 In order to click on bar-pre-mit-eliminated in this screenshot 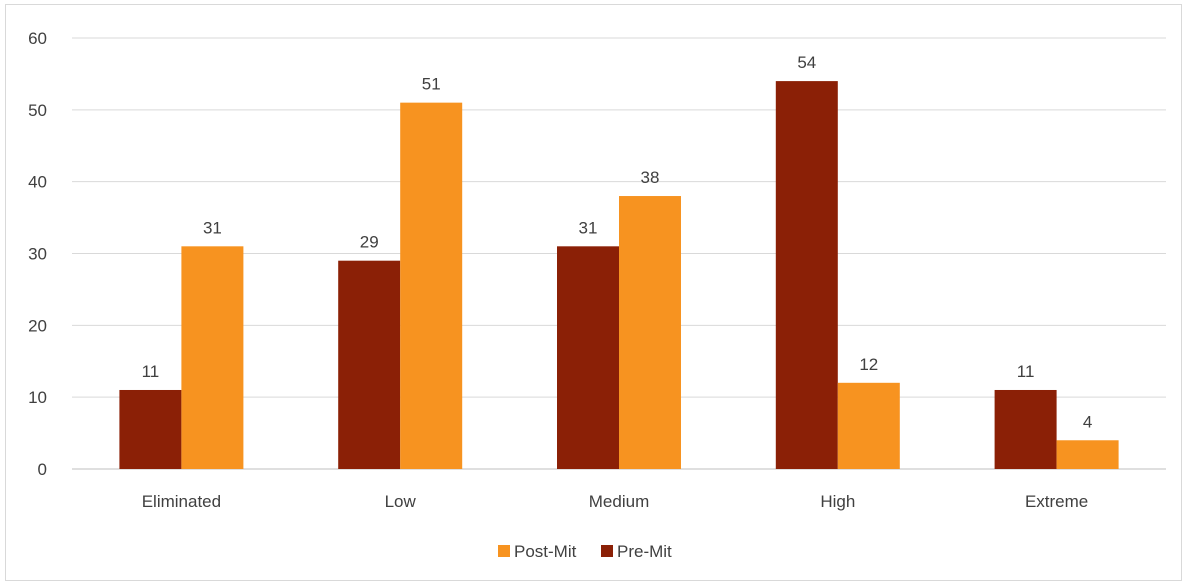, I will do `click(150, 429)`.